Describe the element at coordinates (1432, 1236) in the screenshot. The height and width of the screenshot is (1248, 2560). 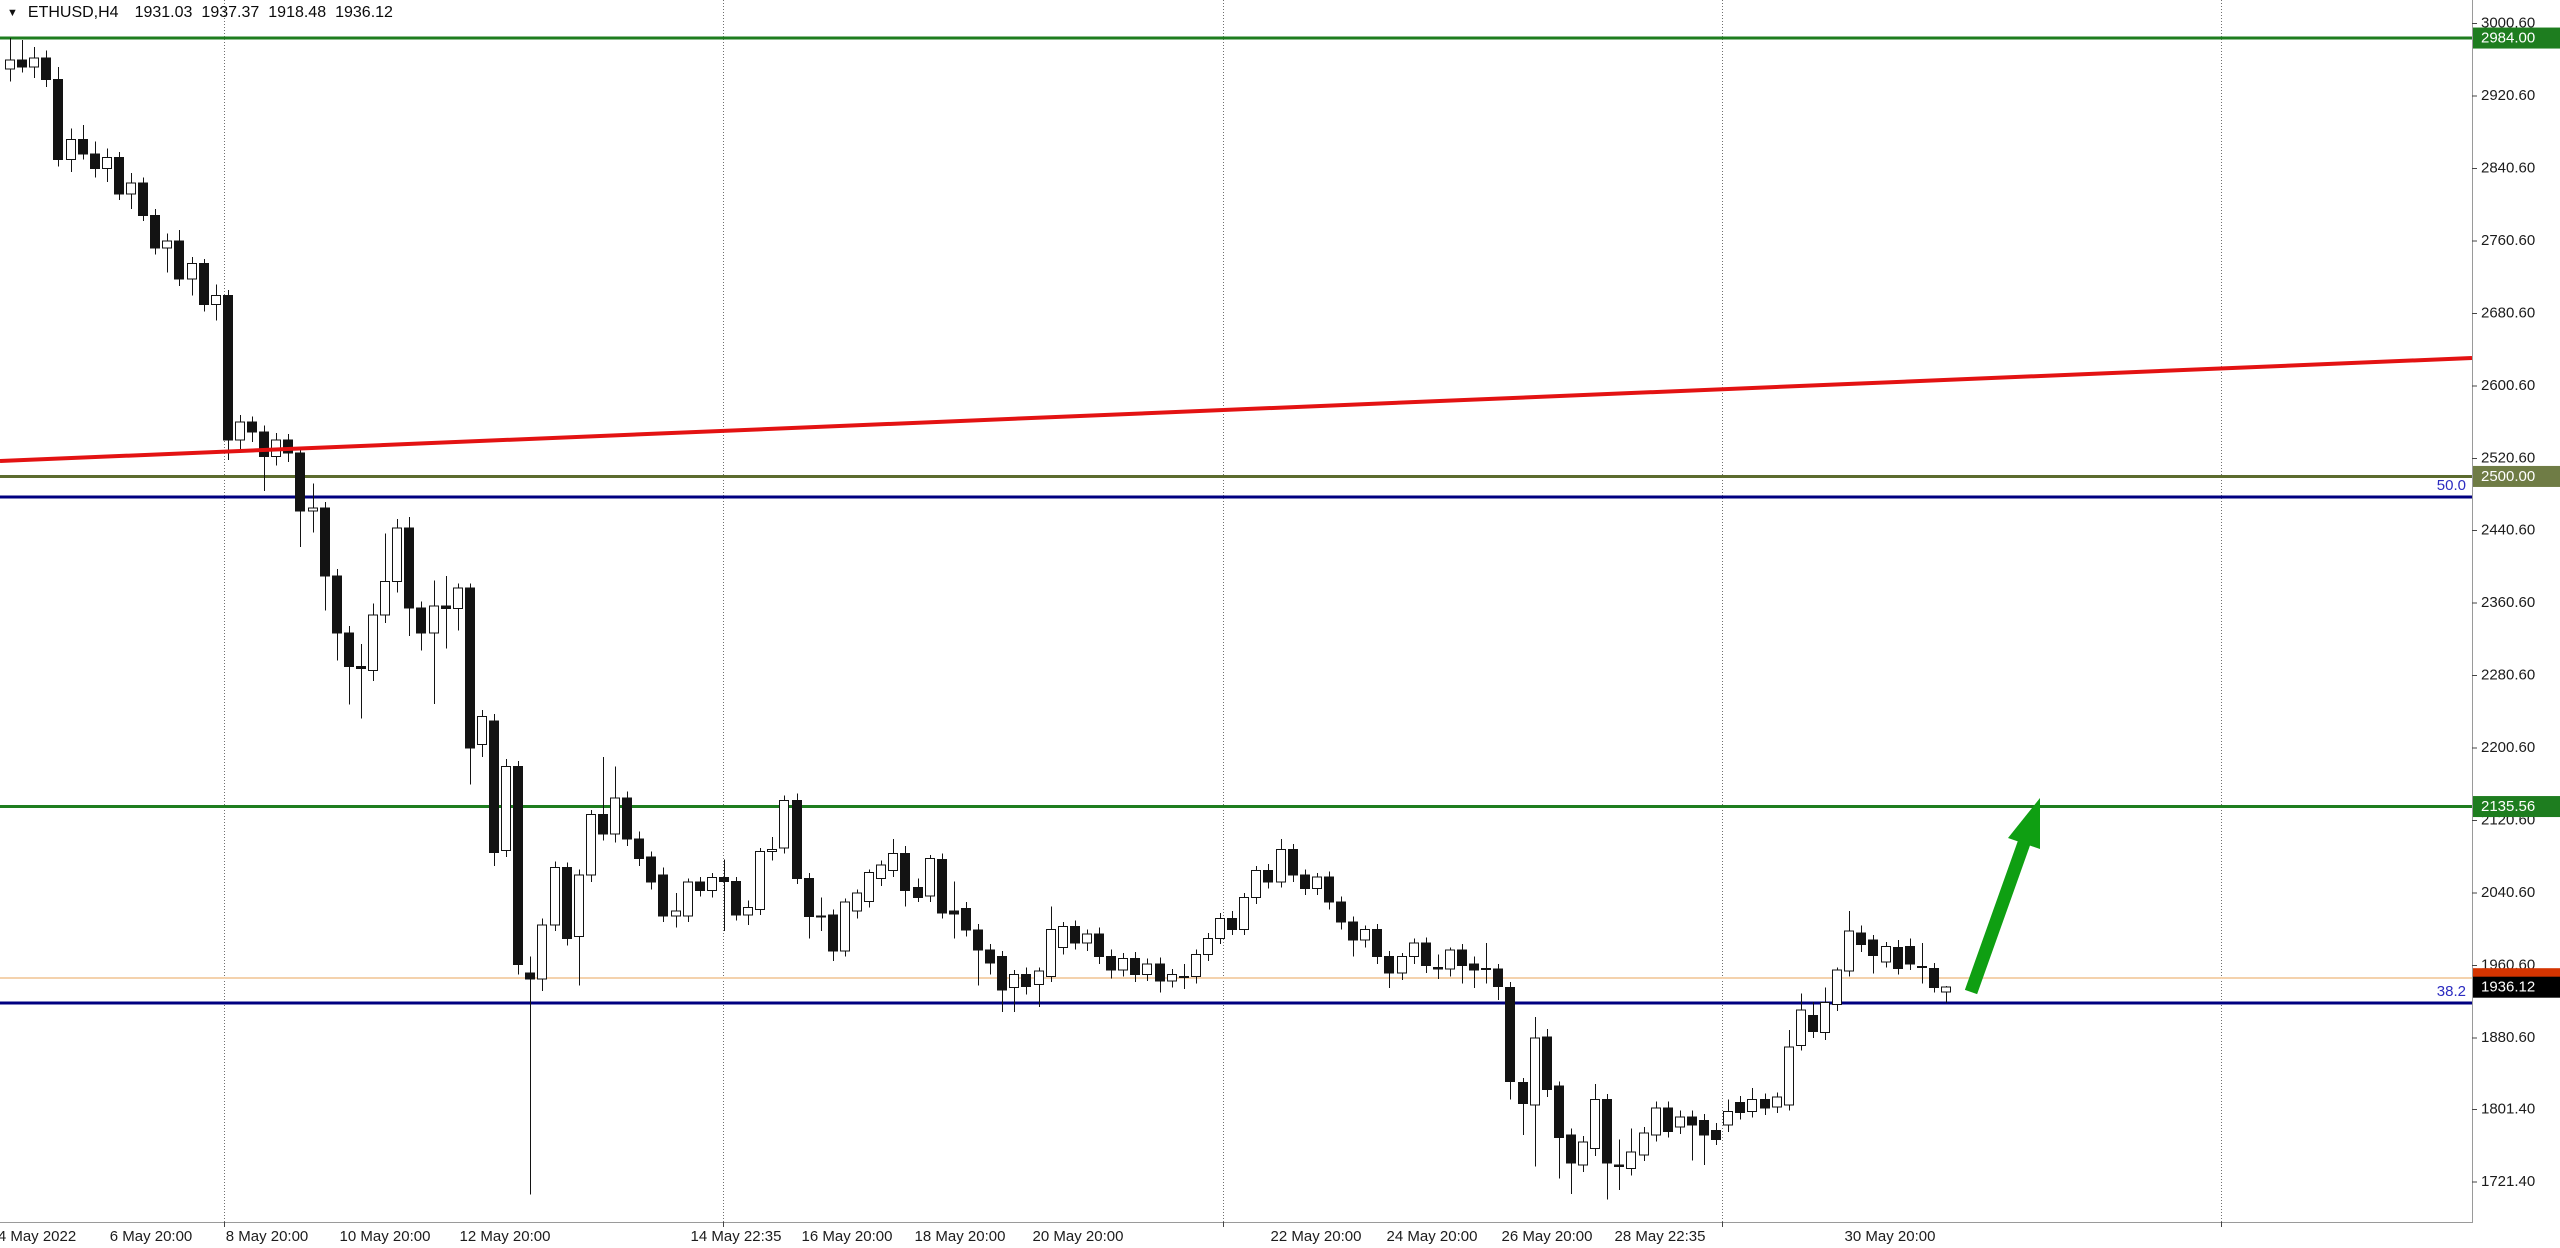
I see `time-axis-label: 24 May 20:00` at that location.